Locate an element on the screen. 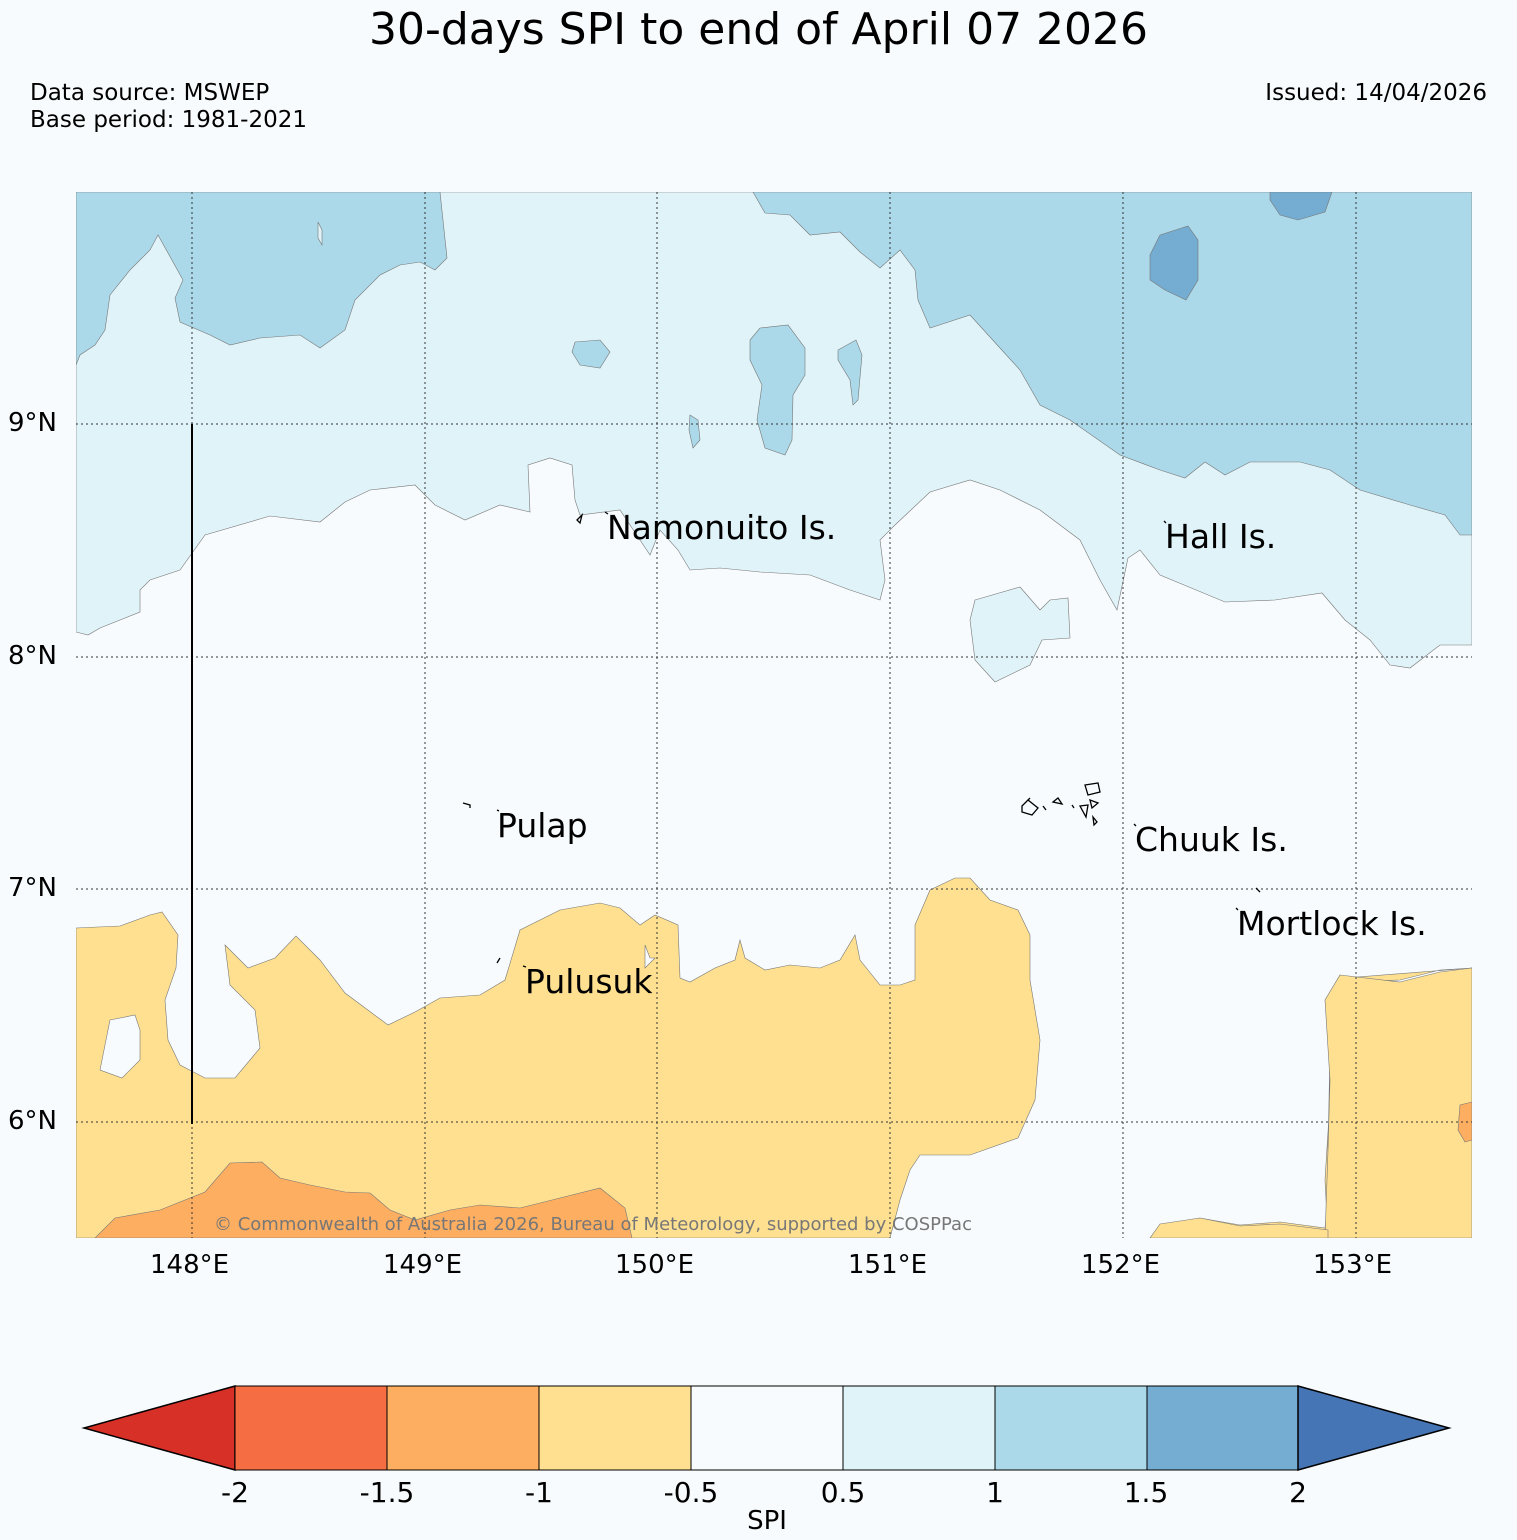 The width and height of the screenshot is (1517, 1540). colorbar-tick: 1 is located at coordinates (995, 1492).